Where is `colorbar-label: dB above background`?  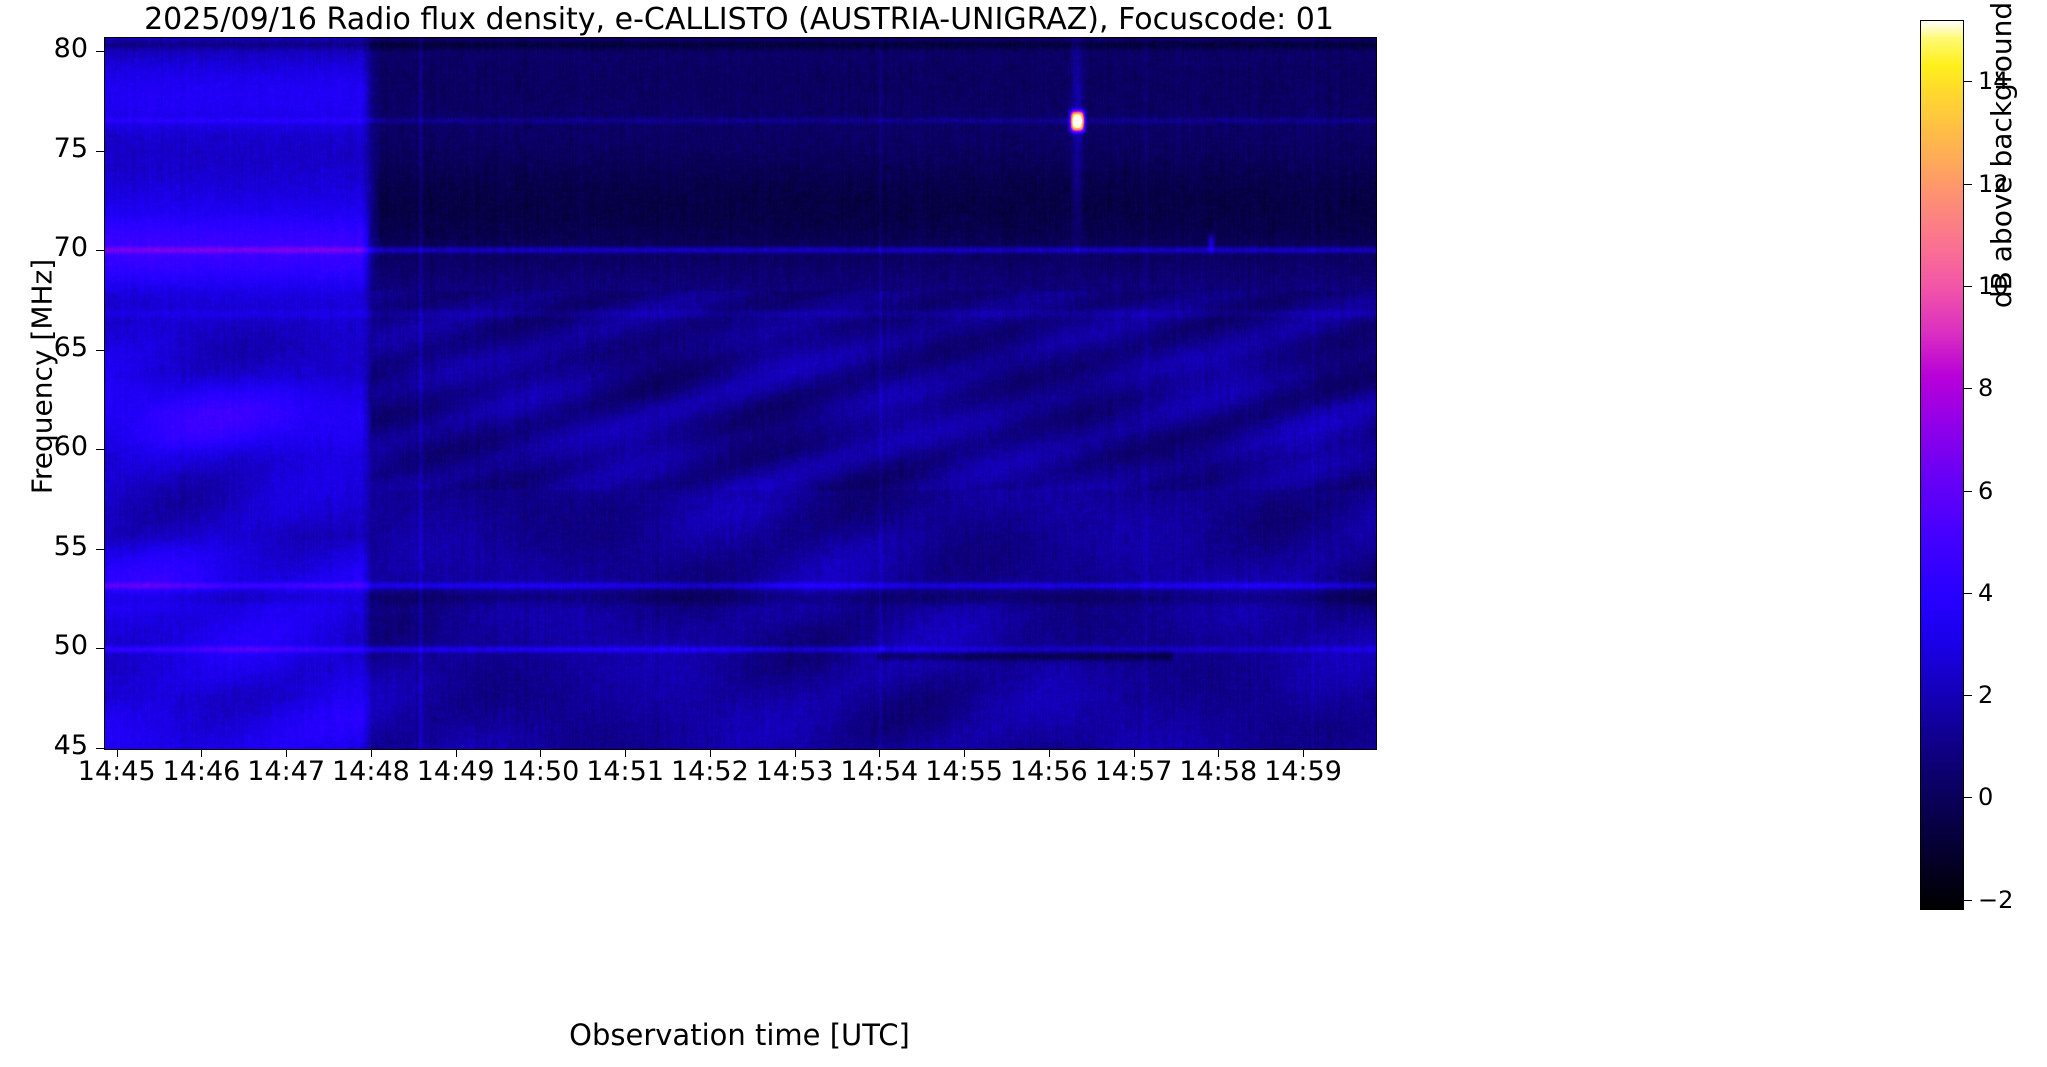
colorbar-label: dB above background is located at coordinates (2001, 155).